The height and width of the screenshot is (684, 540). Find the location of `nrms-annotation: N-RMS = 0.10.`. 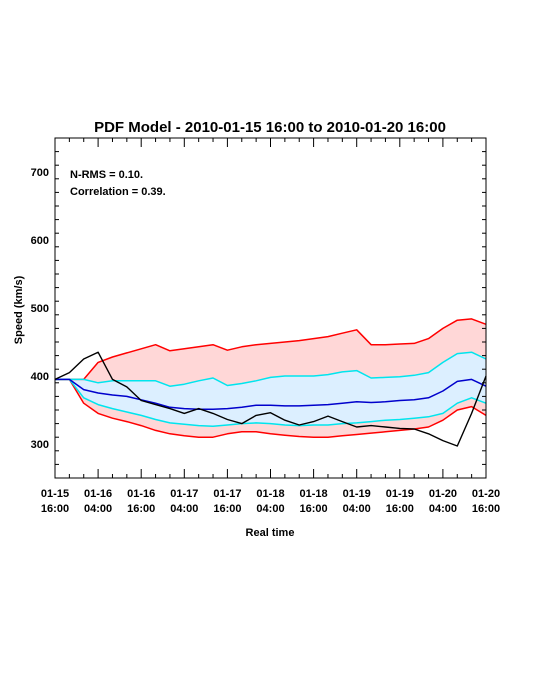

nrms-annotation: N-RMS = 0.10. is located at coordinates (106, 175).